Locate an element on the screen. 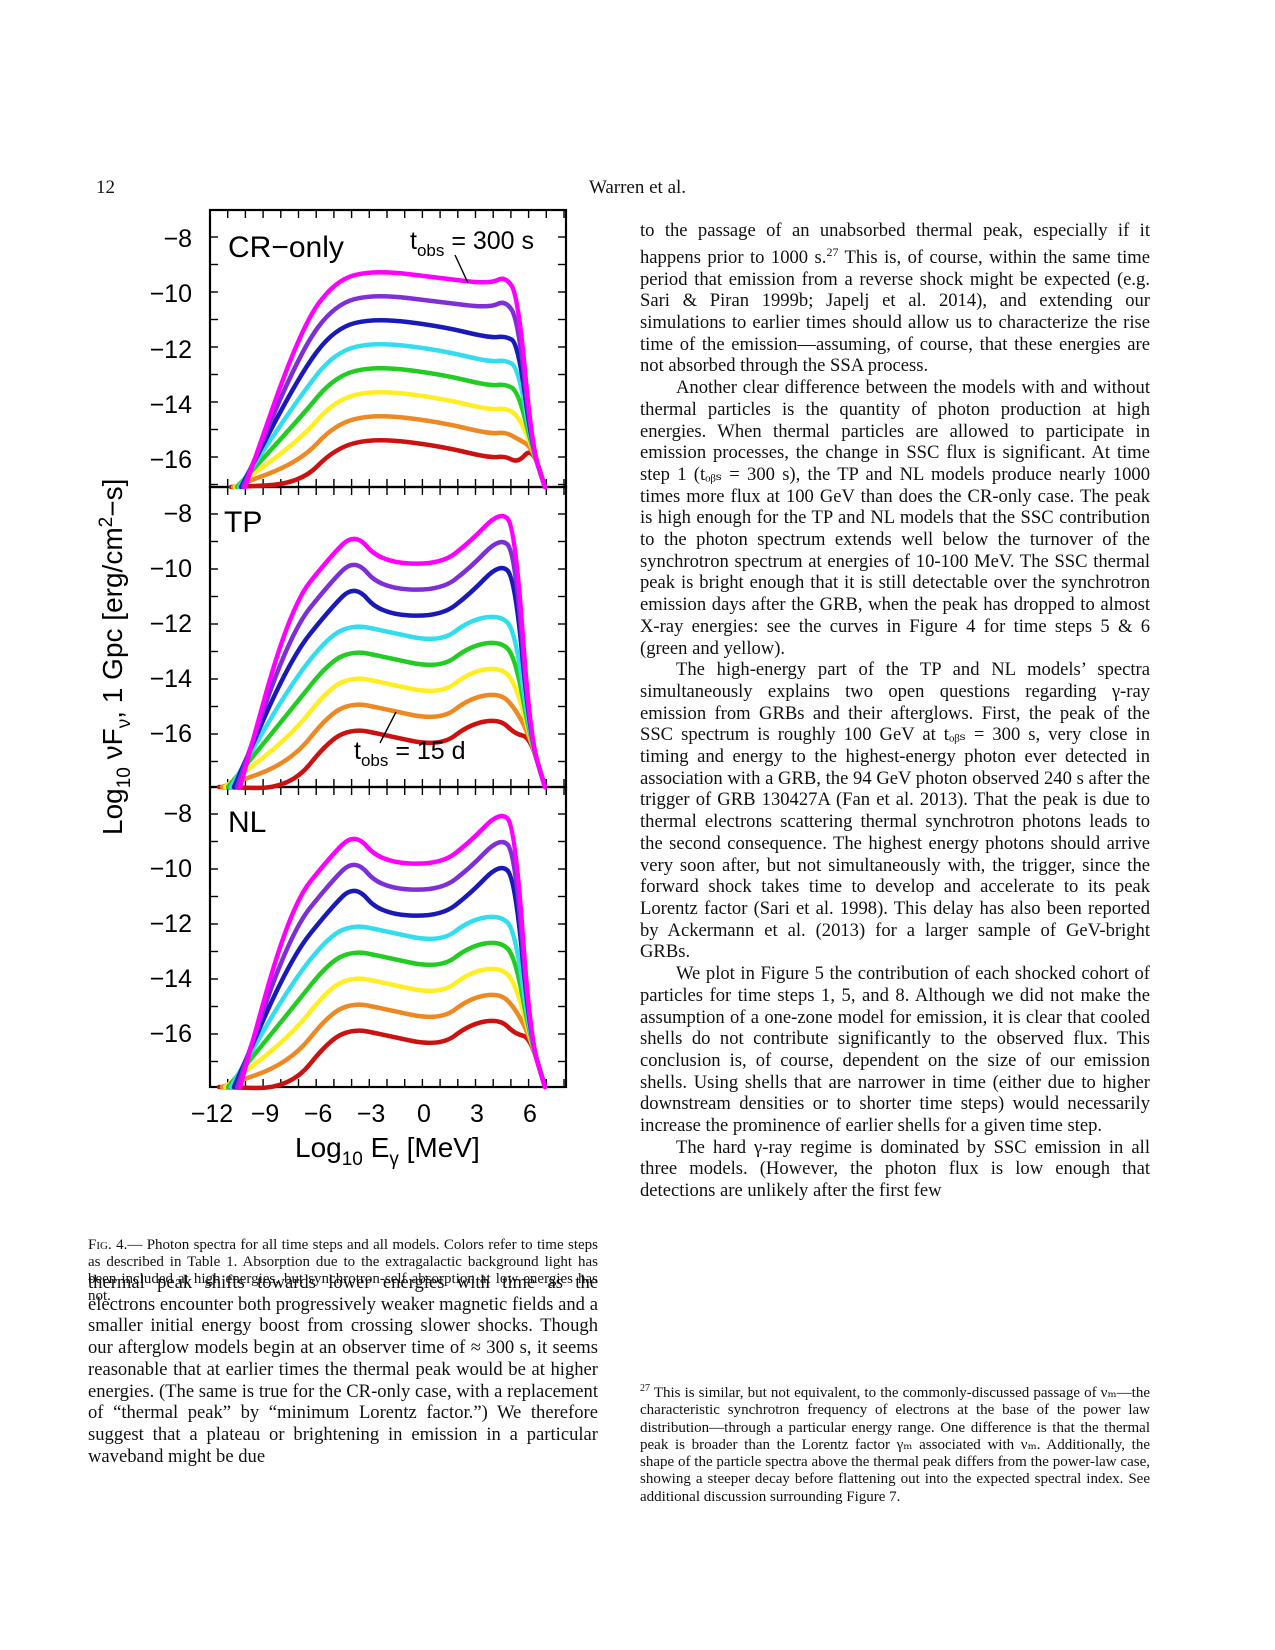 This screenshot has height=1650, width=1275. running-head: Warren et al. is located at coordinates (637, 187).